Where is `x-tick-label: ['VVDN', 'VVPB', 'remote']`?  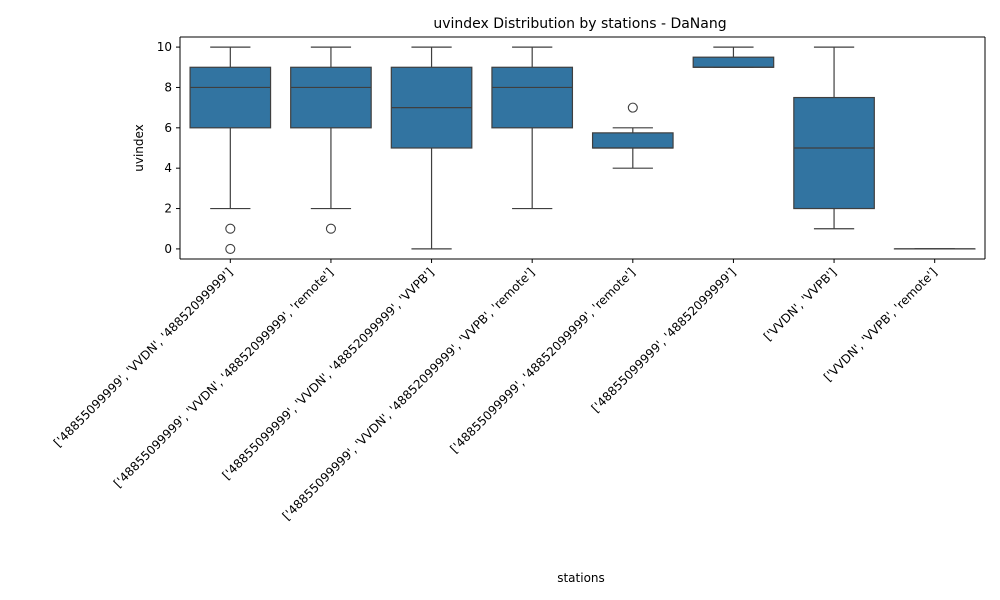 x-tick-label: ['VVDN', 'VVPB', 'remote'] is located at coordinates (880, 324).